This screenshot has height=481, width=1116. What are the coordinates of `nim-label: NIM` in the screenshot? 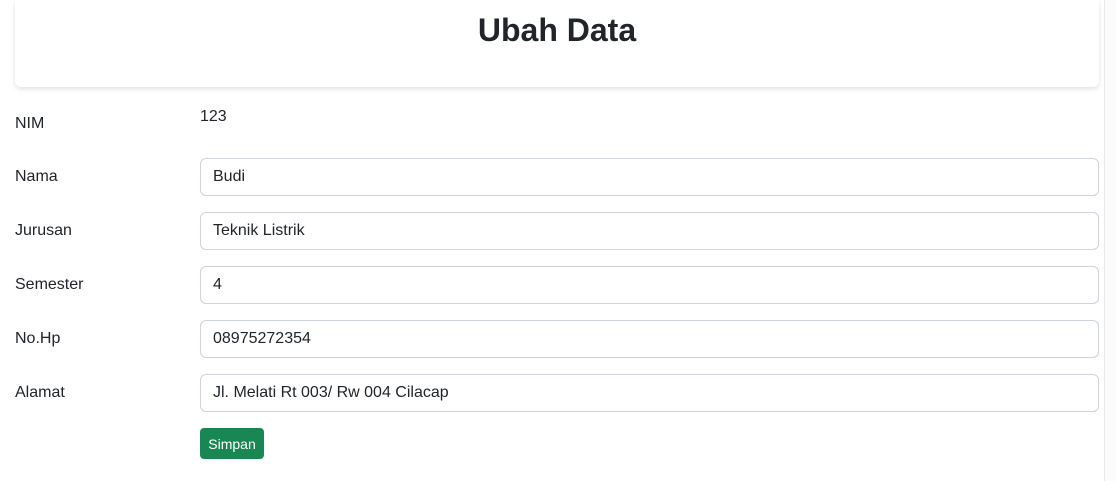 It's located at (30, 123).